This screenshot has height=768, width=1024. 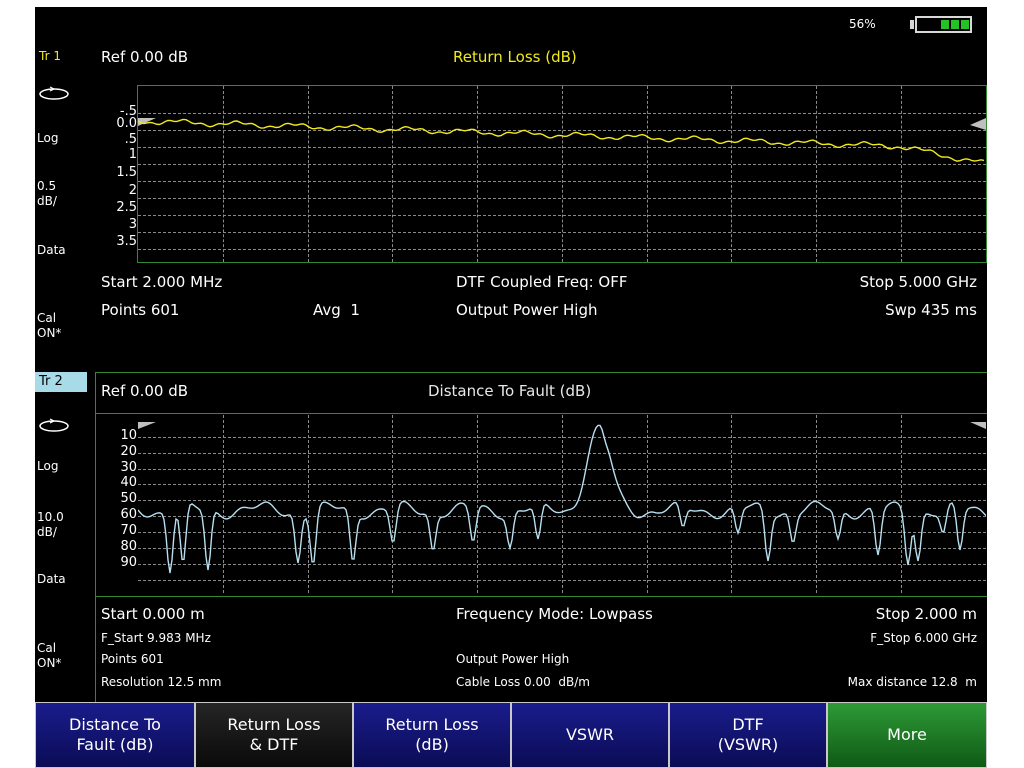 What do you see at coordinates (132, 190) in the screenshot?
I see `y-tick: 2` at bounding box center [132, 190].